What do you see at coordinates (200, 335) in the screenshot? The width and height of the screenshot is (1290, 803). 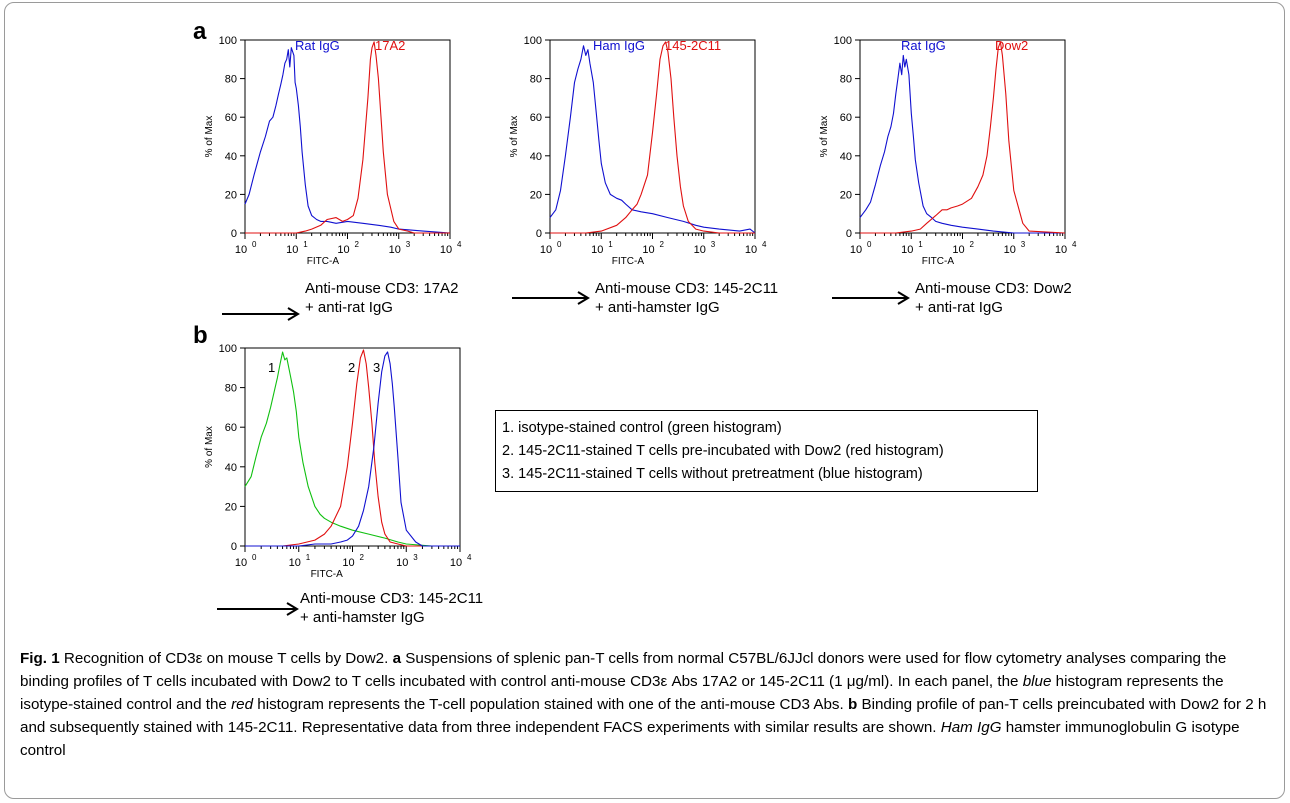 I see `panel-label-b: b` at bounding box center [200, 335].